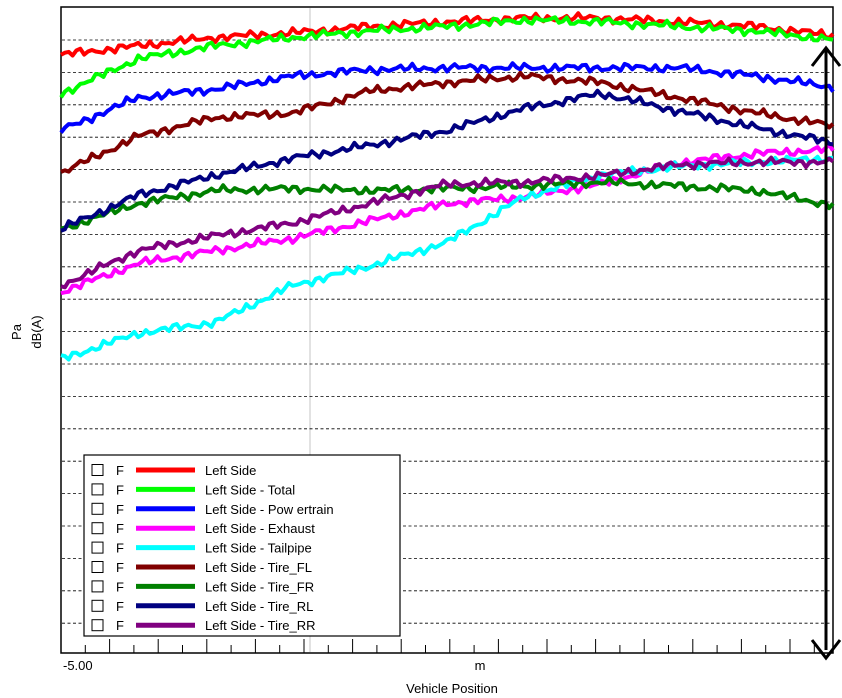  What do you see at coordinates (202, 606) in the screenshot?
I see `legend-item: F Left Side - Tire_RL` at bounding box center [202, 606].